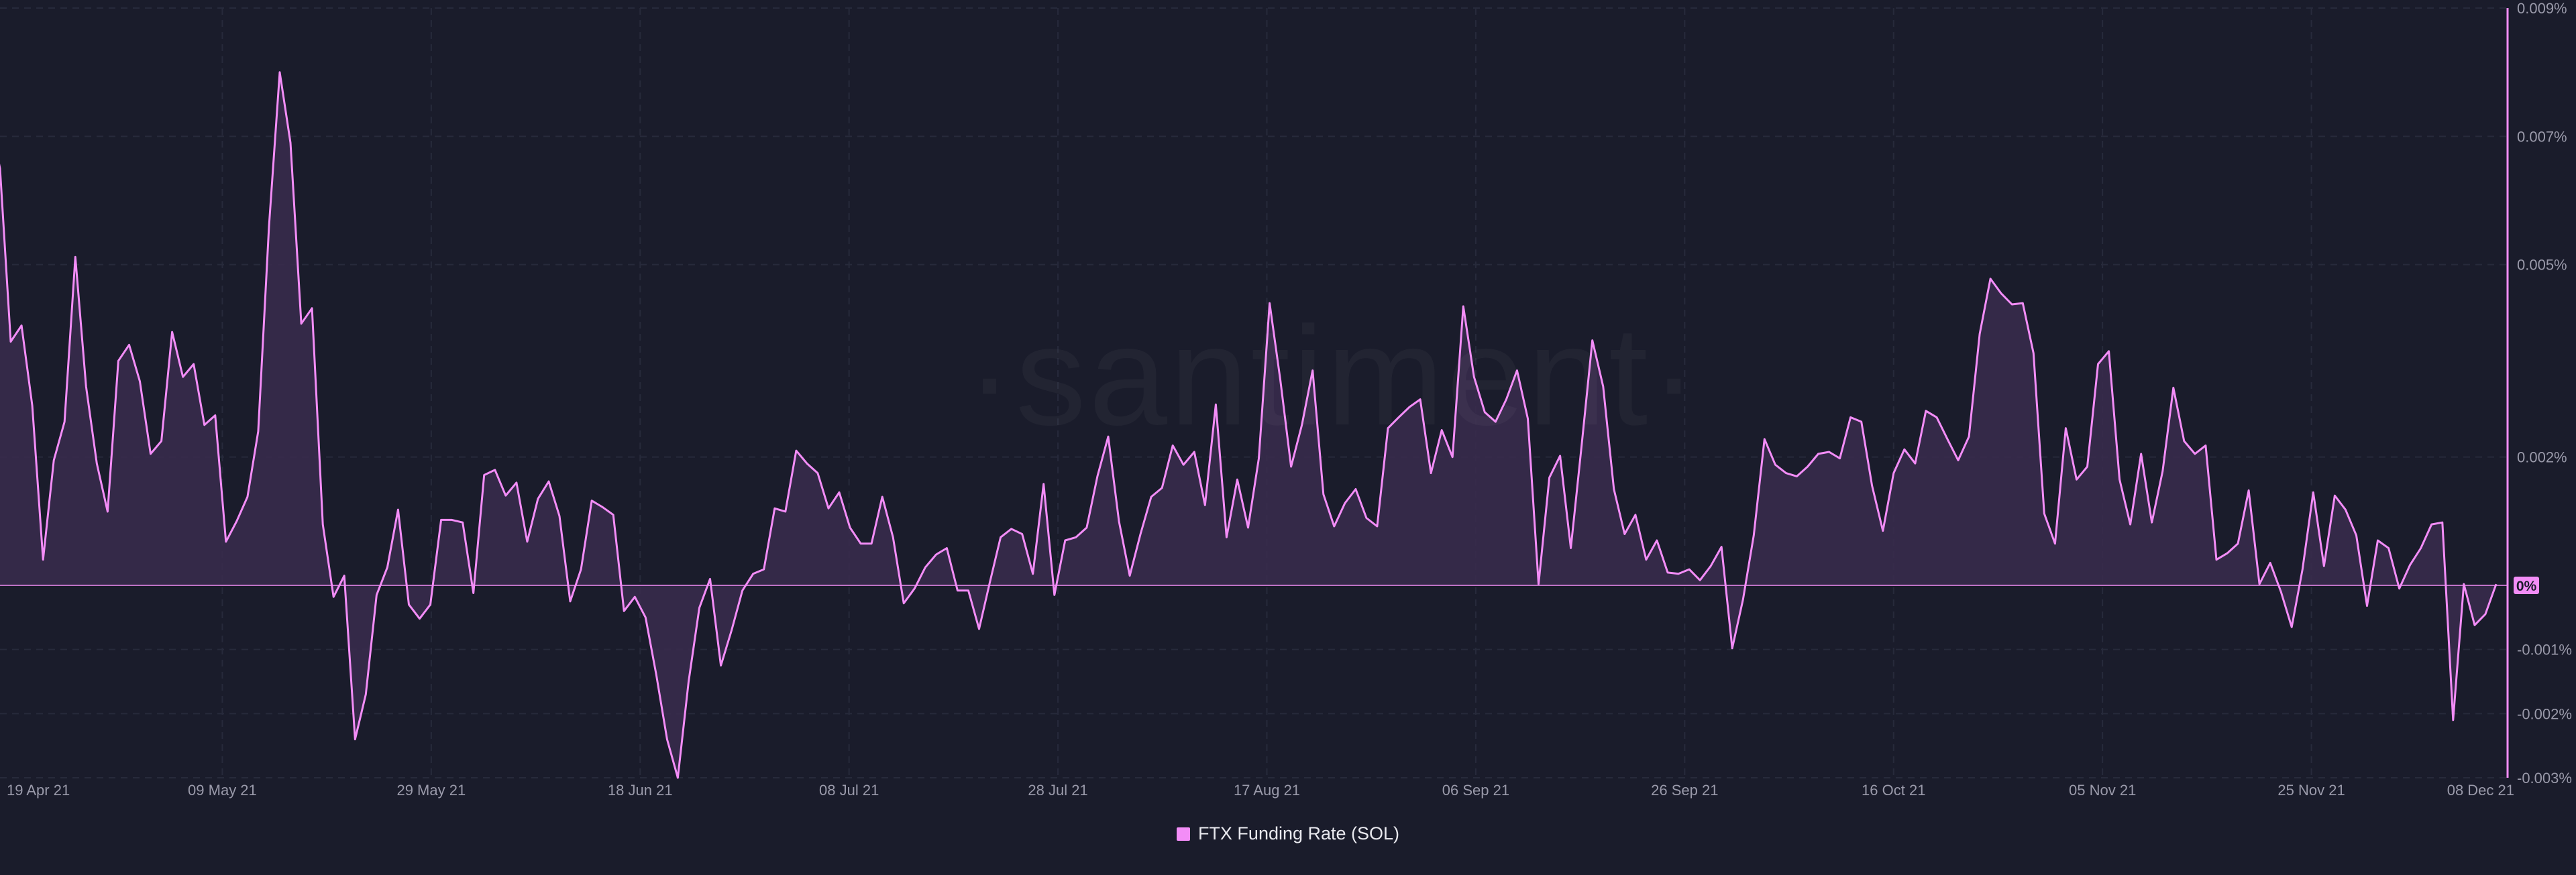  What do you see at coordinates (2544, 713) in the screenshot?
I see `y-tick-label: -0.002%` at bounding box center [2544, 713].